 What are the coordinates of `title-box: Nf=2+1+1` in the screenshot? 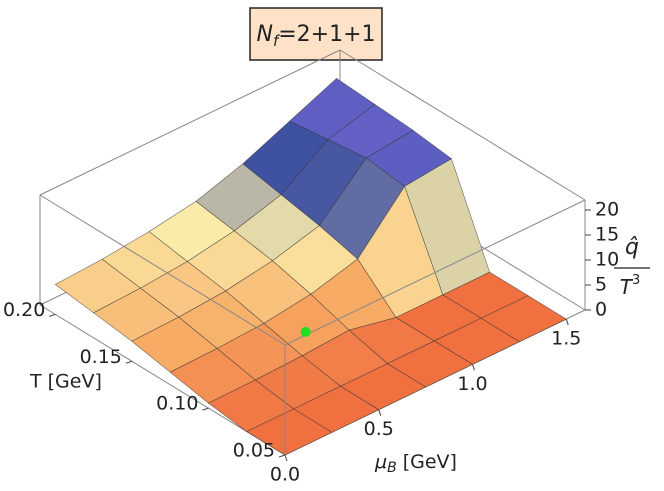 It's located at (316, 34).